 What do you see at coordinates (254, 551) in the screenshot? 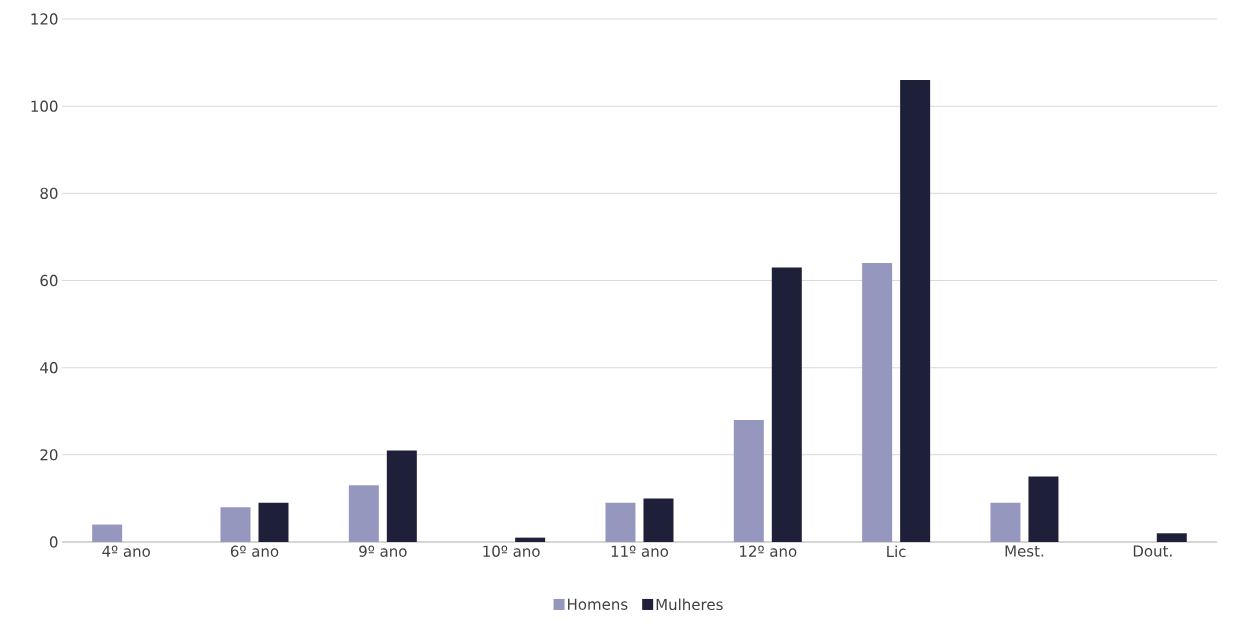
I see `x-tick-label: 6º ano` at bounding box center [254, 551].